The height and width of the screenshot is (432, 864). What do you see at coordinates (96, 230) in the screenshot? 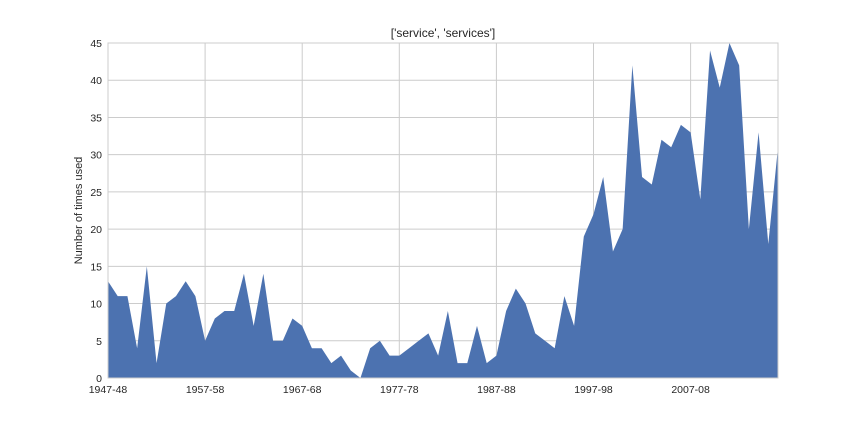
I see `y-tick-label: 20` at bounding box center [96, 230].